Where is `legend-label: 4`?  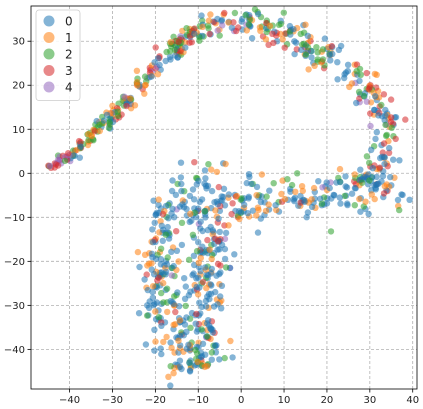
legend-label: 4 is located at coordinates (69, 88).